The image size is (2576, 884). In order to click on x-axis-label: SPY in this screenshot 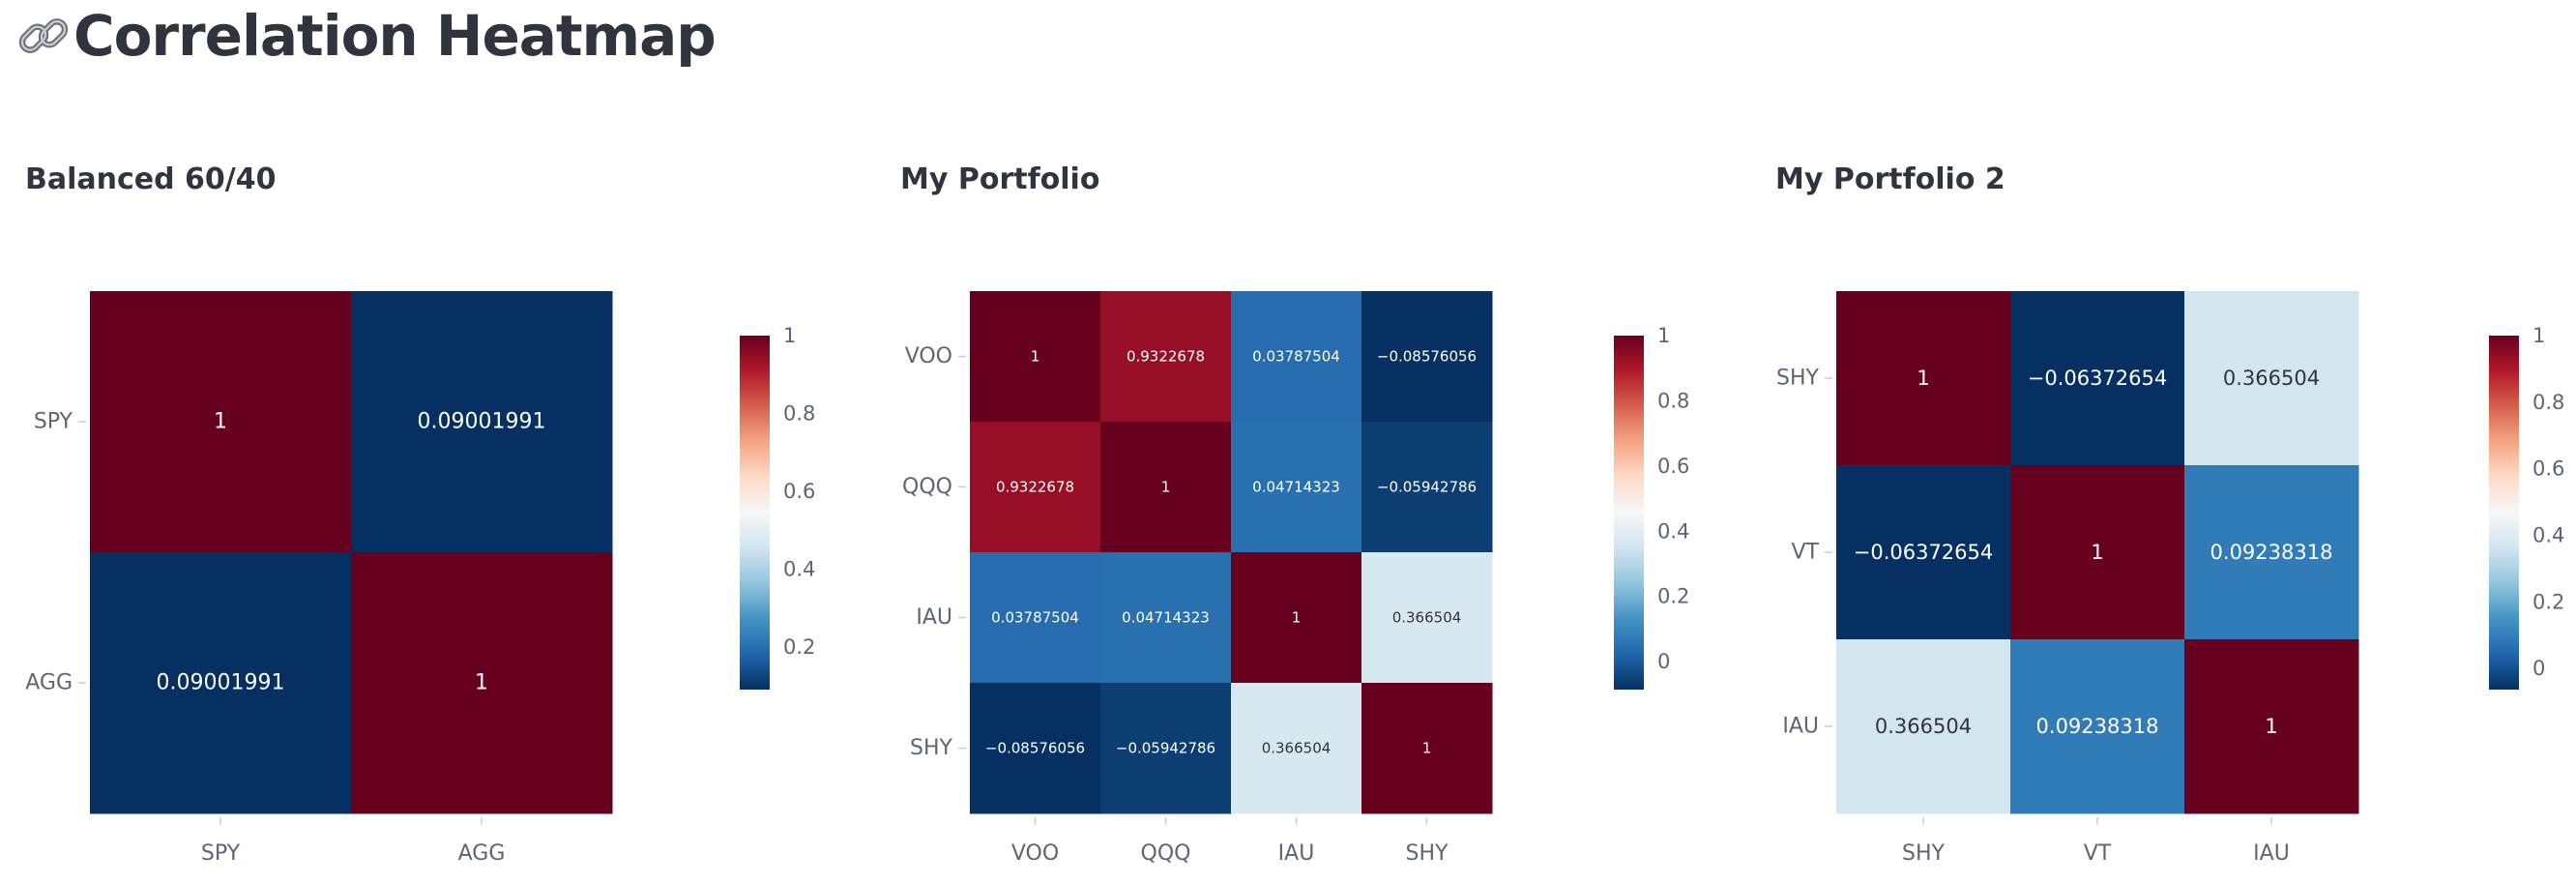, I will do `click(221, 854)`.